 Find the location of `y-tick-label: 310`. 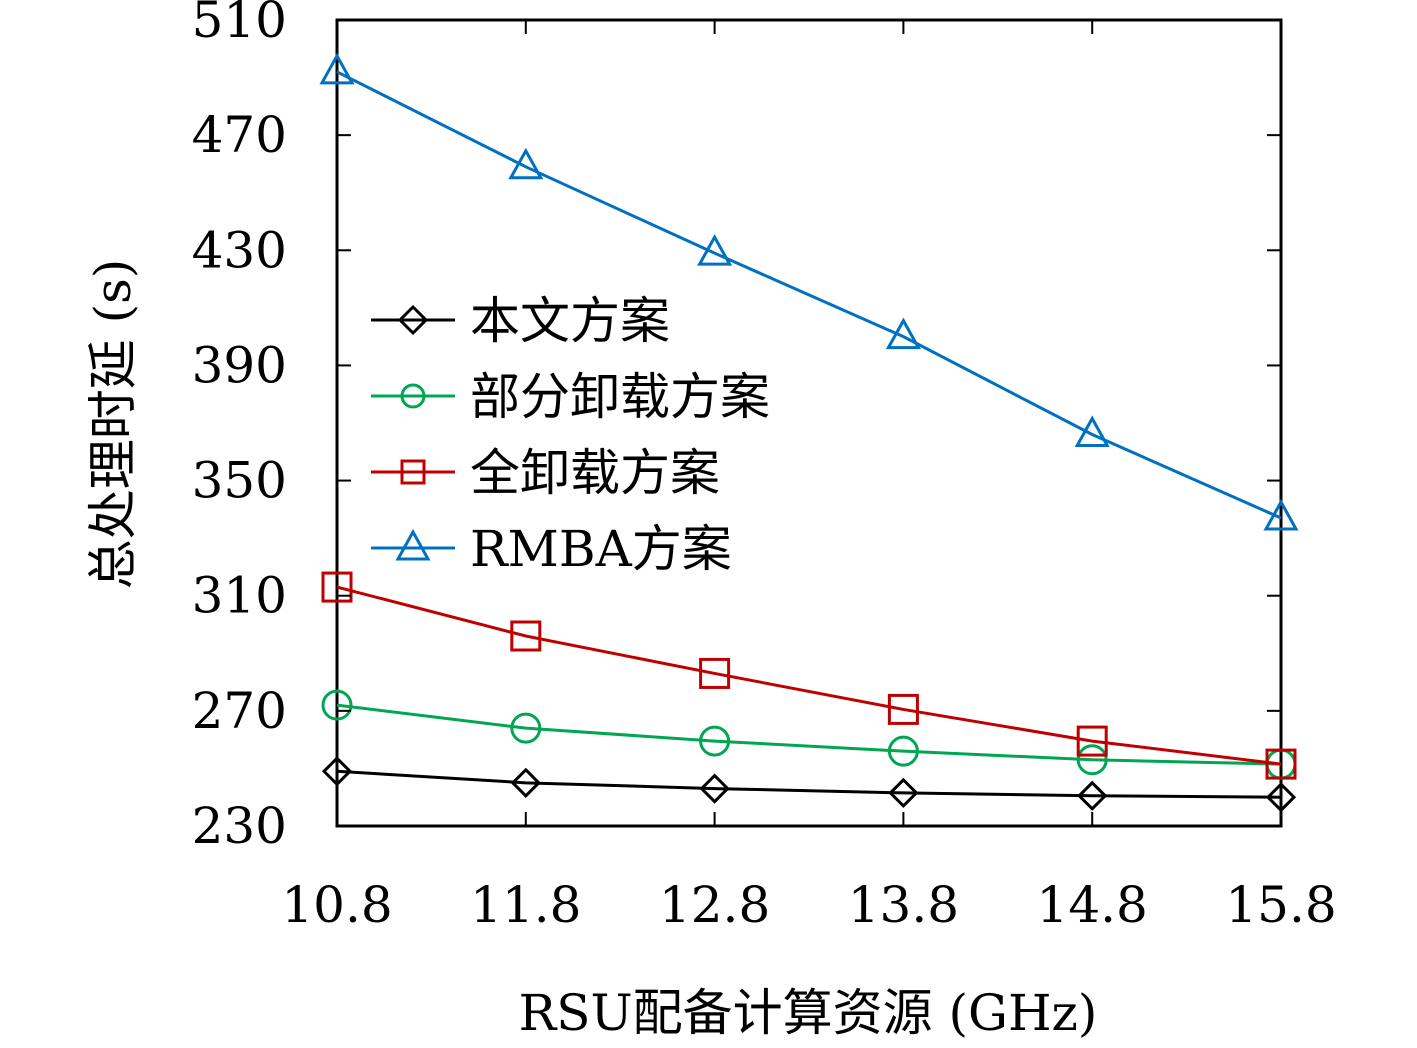

y-tick-label: 310 is located at coordinates (239, 596).